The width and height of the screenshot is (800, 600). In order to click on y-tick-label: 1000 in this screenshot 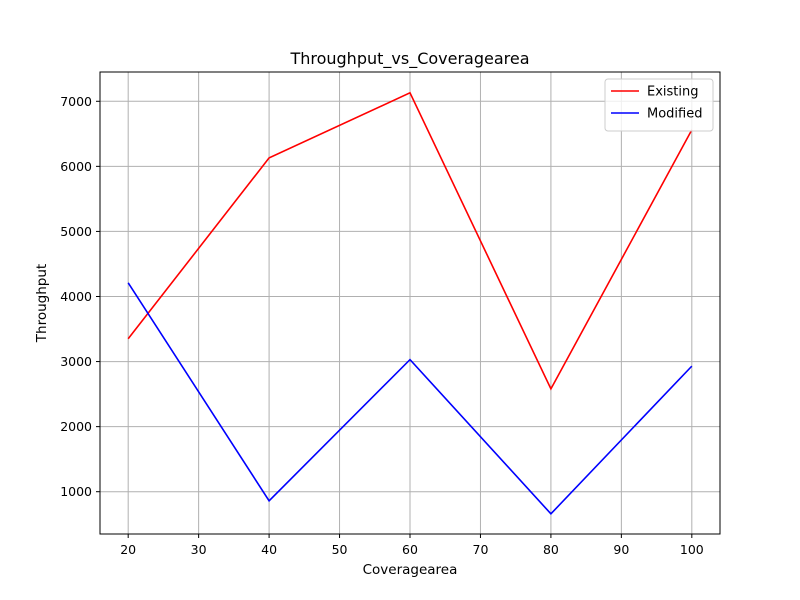, I will do `click(76, 491)`.